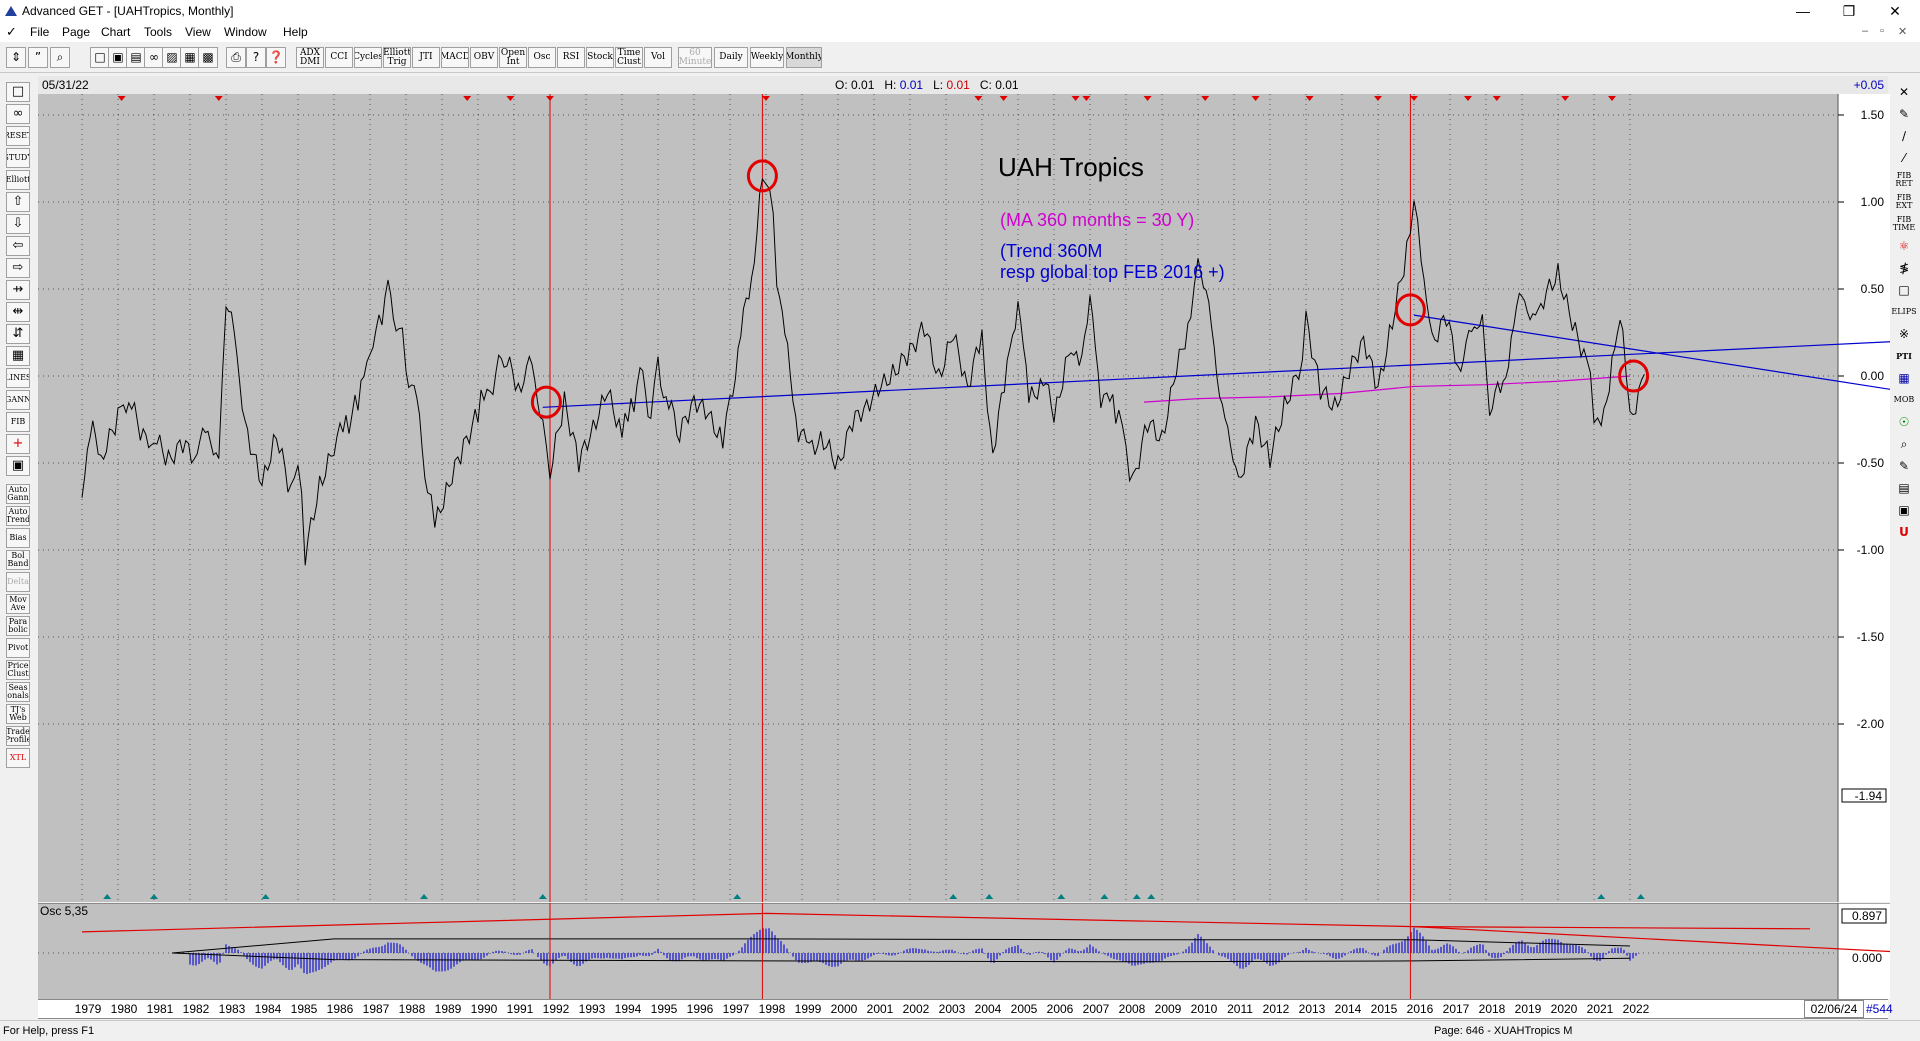 Image resolution: width=1920 pixels, height=1041 pixels. What do you see at coordinates (1904, 136) in the screenshot?
I see `line-draw-icon: ∕` at bounding box center [1904, 136].